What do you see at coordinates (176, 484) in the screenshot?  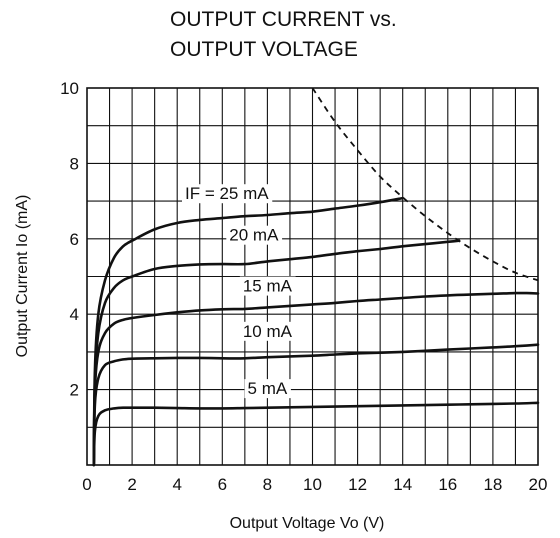 I see `x-tick-label: 4` at bounding box center [176, 484].